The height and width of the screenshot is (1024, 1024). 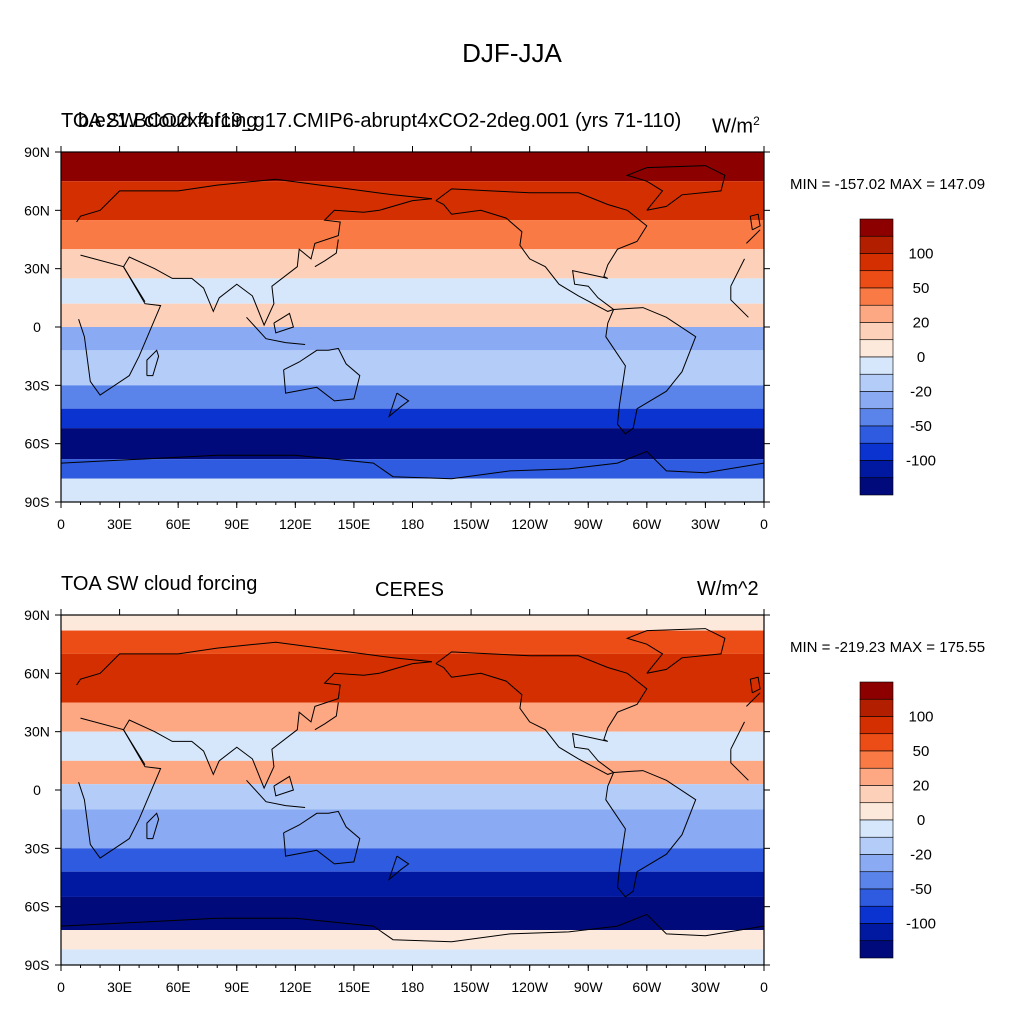 I want to click on x-tick-label: 120E, so click(x=295, y=987).